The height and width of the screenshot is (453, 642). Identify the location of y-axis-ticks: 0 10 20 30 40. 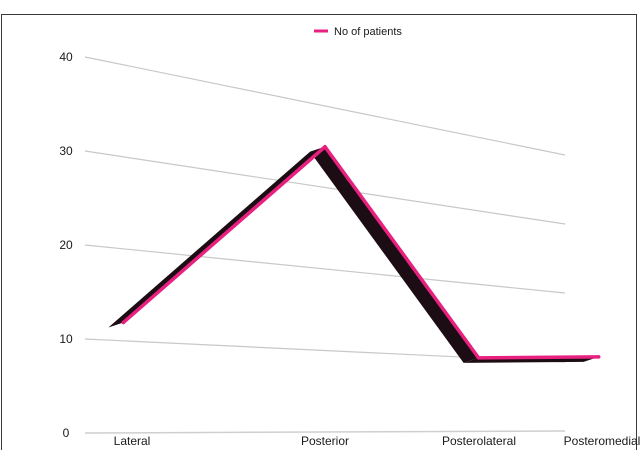
(66, 245).